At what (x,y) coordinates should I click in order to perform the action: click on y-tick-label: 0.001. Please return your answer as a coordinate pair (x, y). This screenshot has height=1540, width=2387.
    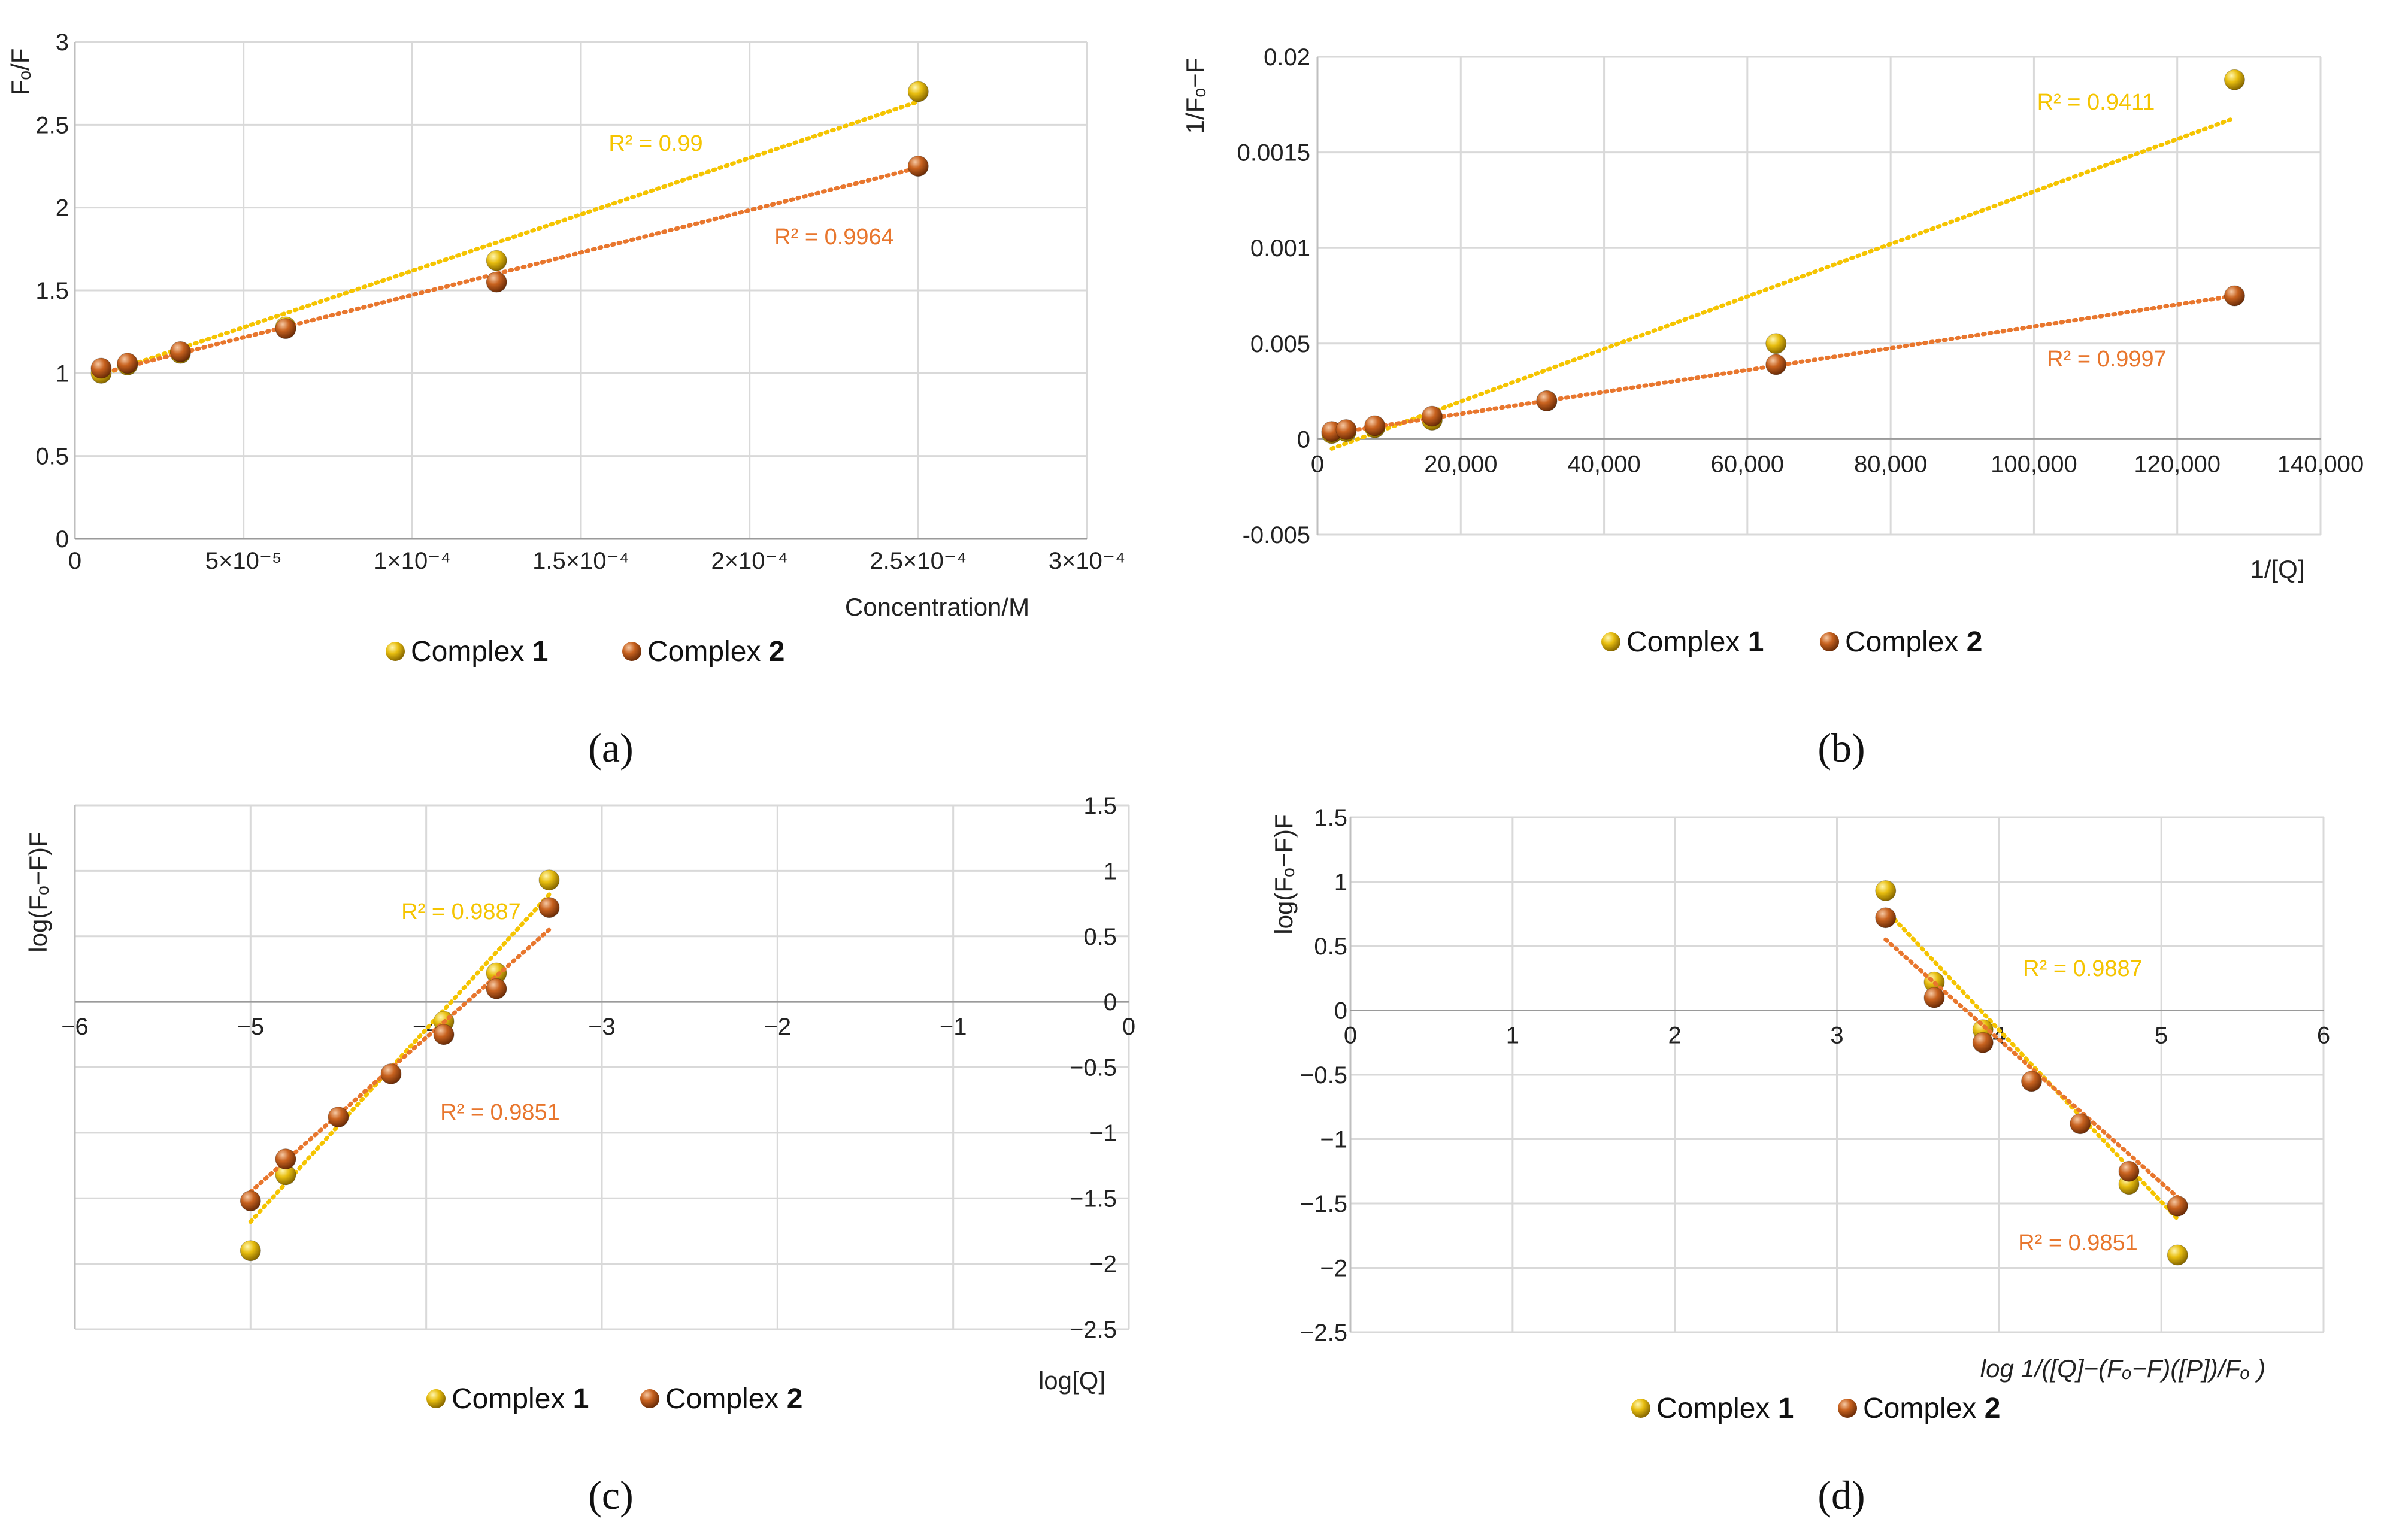
    Looking at the image, I should click on (1280, 248).